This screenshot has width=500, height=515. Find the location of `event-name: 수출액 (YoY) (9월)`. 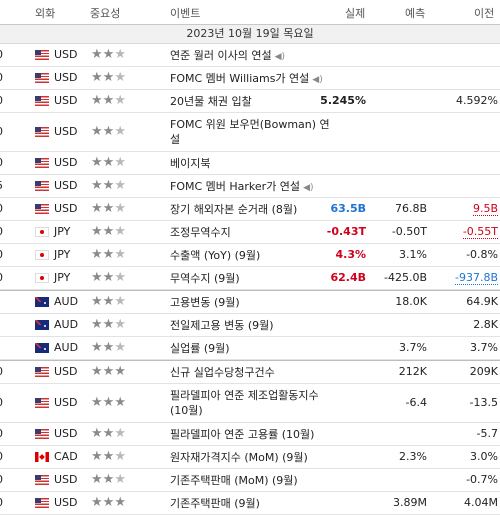

event-name: 수출액 (YoY) (9월) is located at coordinates (215, 255).